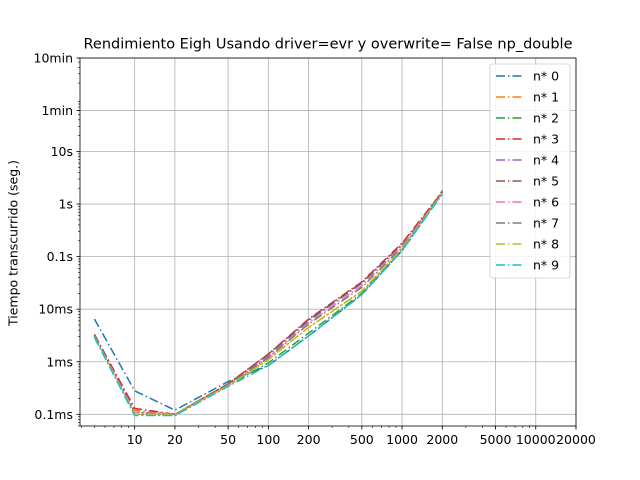  What do you see at coordinates (546, 76) in the screenshot?
I see `legend-entry-label: n* 0` at bounding box center [546, 76].